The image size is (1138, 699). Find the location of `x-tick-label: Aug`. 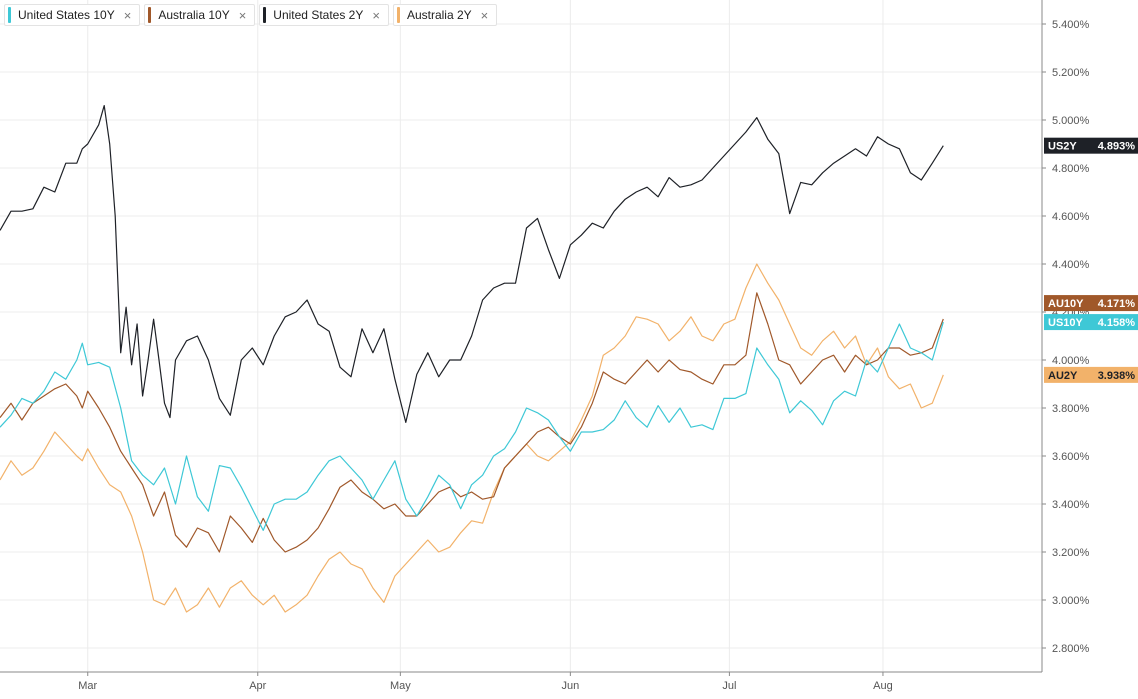

x-tick-label: Aug is located at coordinates (883, 686).